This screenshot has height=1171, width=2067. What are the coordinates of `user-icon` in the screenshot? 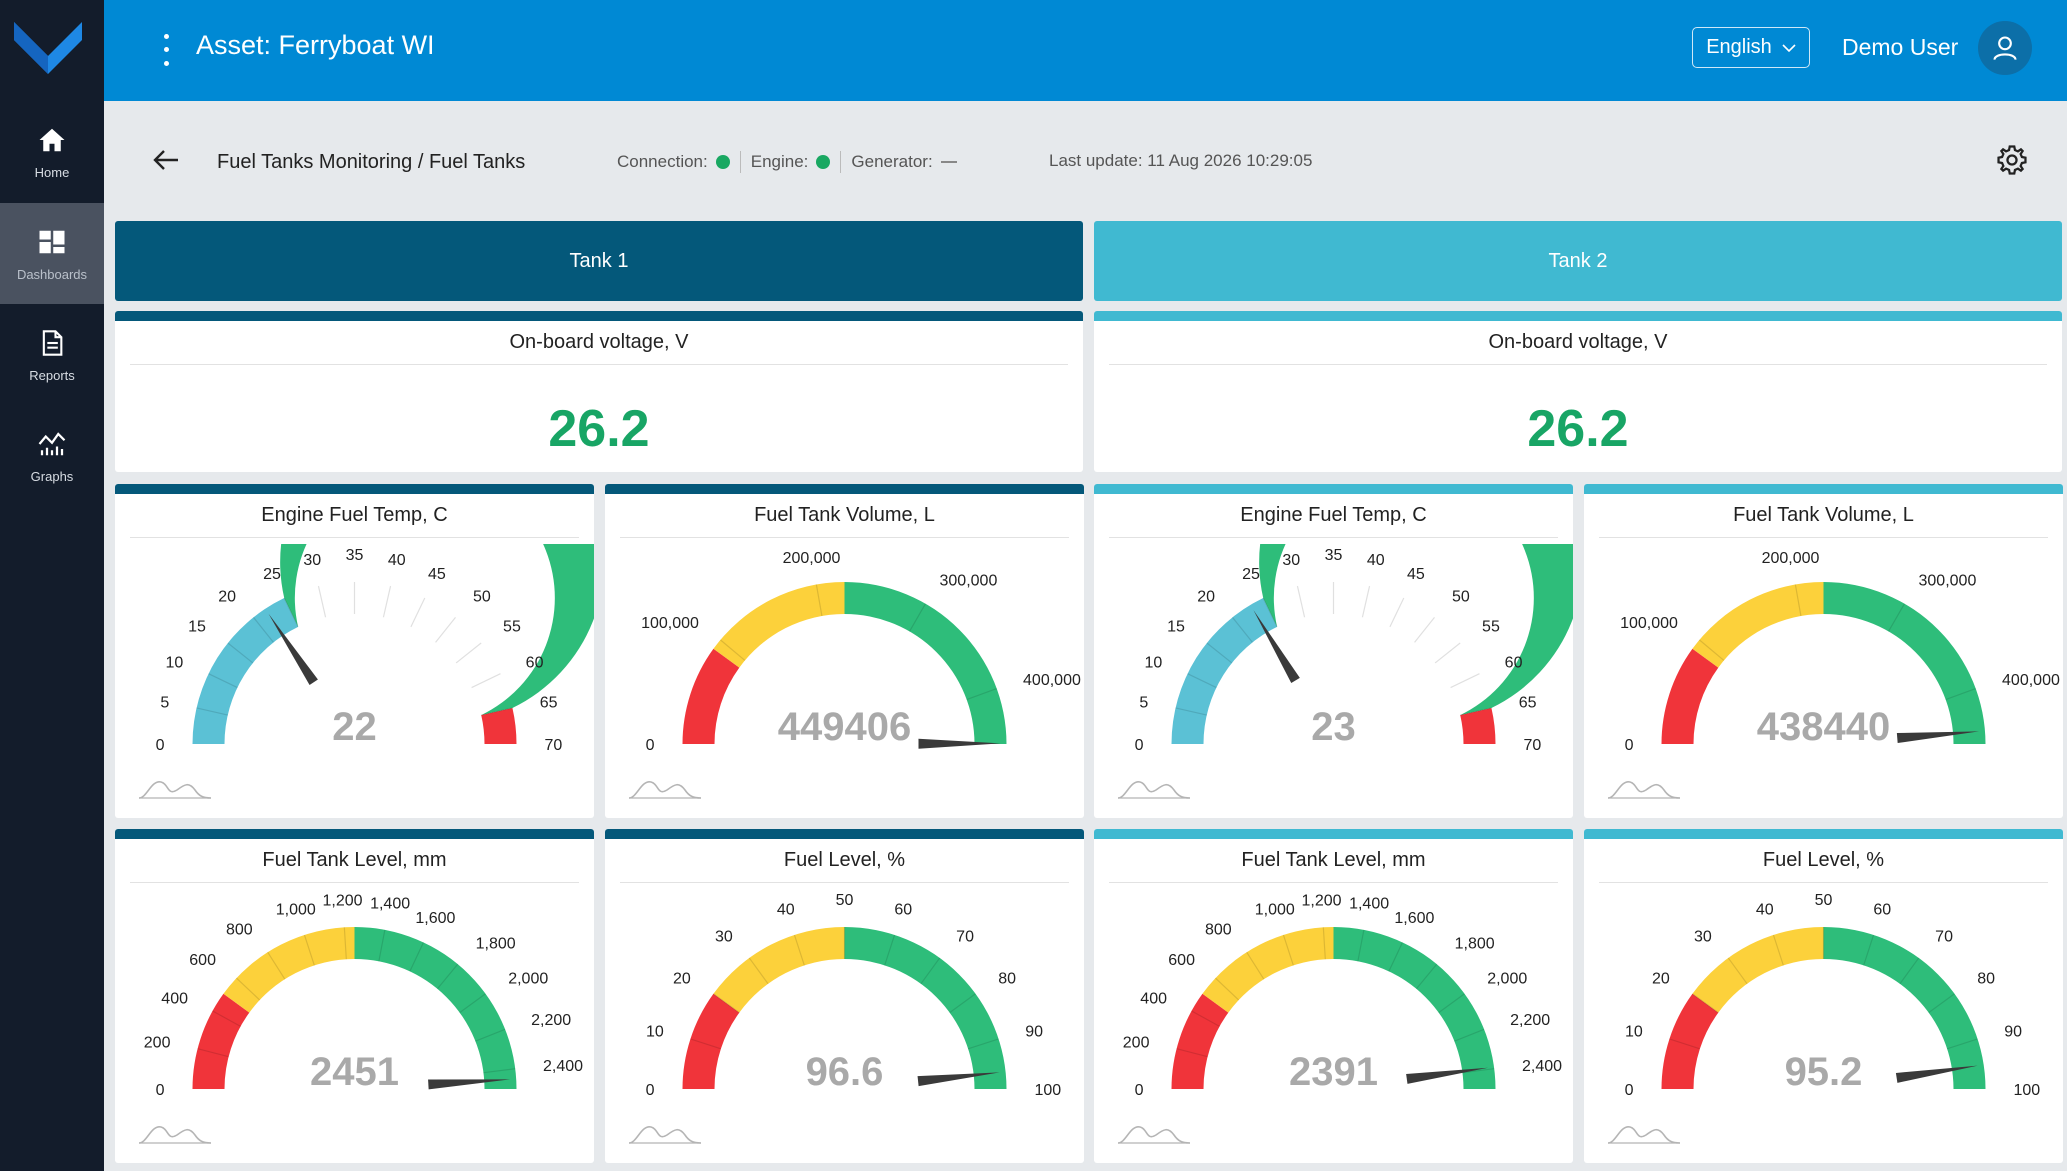 It's located at (2005, 48).